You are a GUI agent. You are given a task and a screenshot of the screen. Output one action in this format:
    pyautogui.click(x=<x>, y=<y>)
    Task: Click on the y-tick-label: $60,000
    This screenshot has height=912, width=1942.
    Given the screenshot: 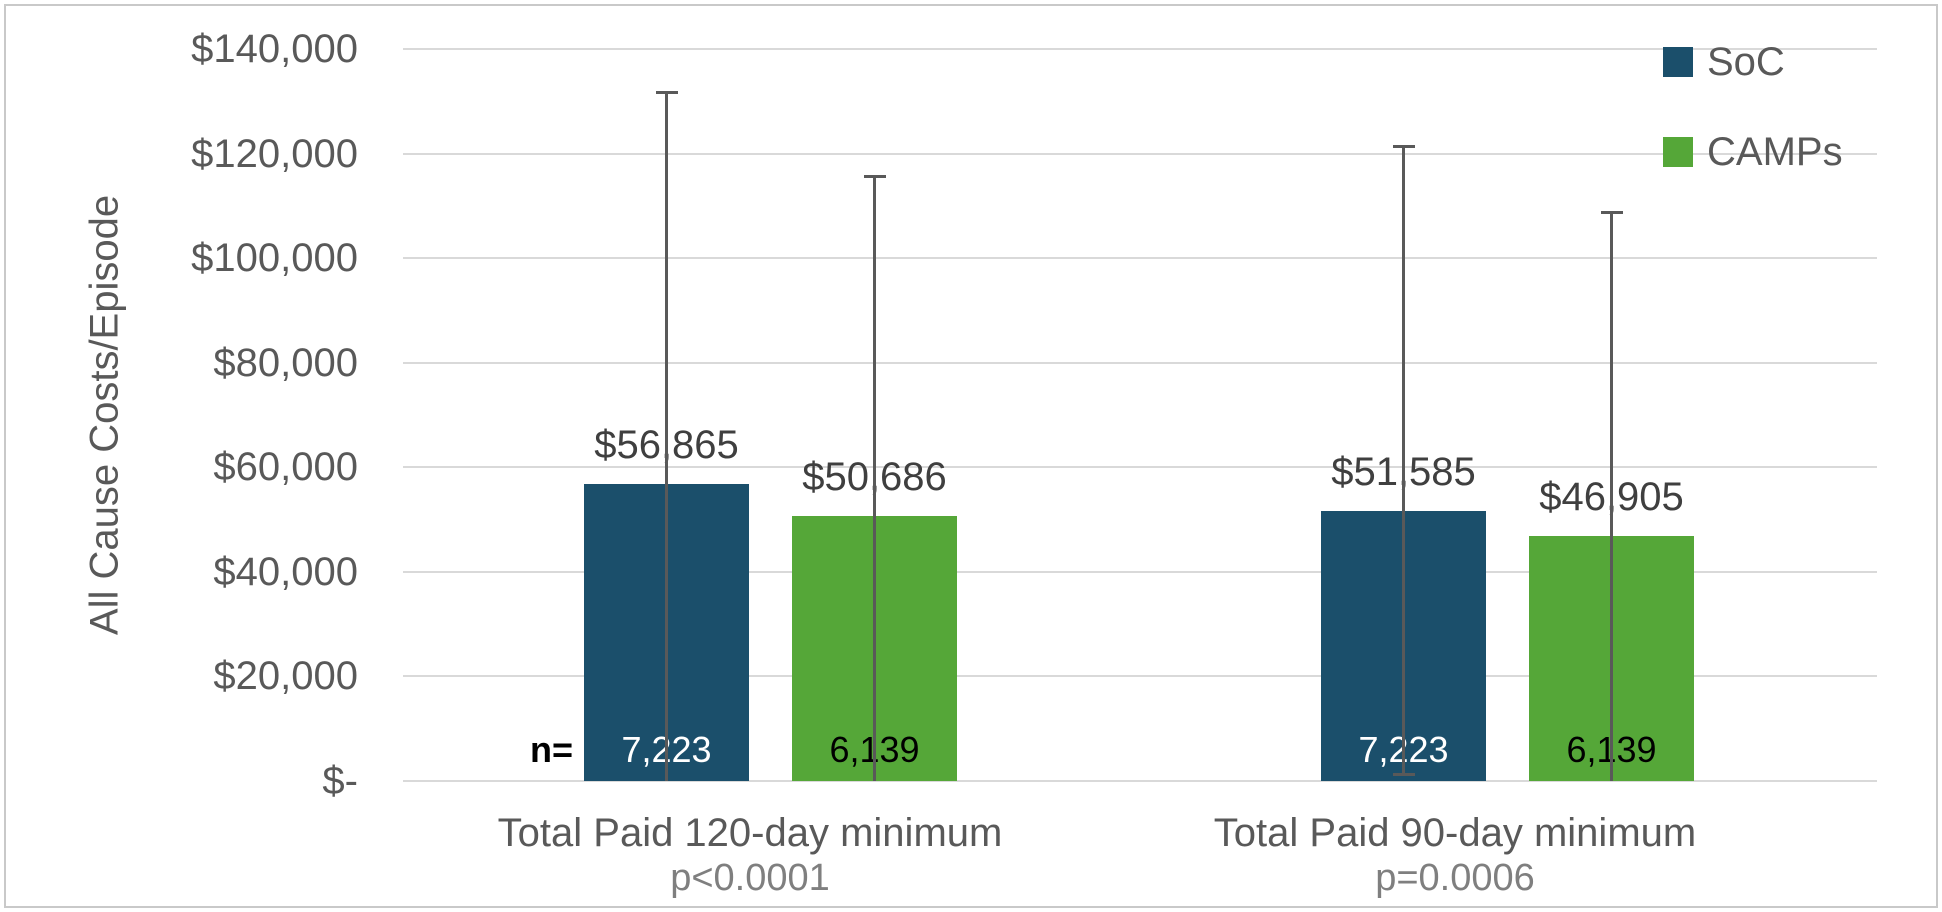 What is the action you would take?
    pyautogui.click(x=285, y=467)
    